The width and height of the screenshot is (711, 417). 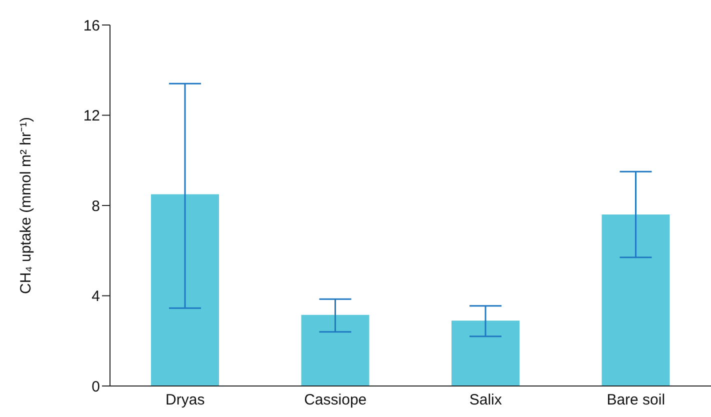 I want to click on y-tick-label: 0, so click(x=96, y=387).